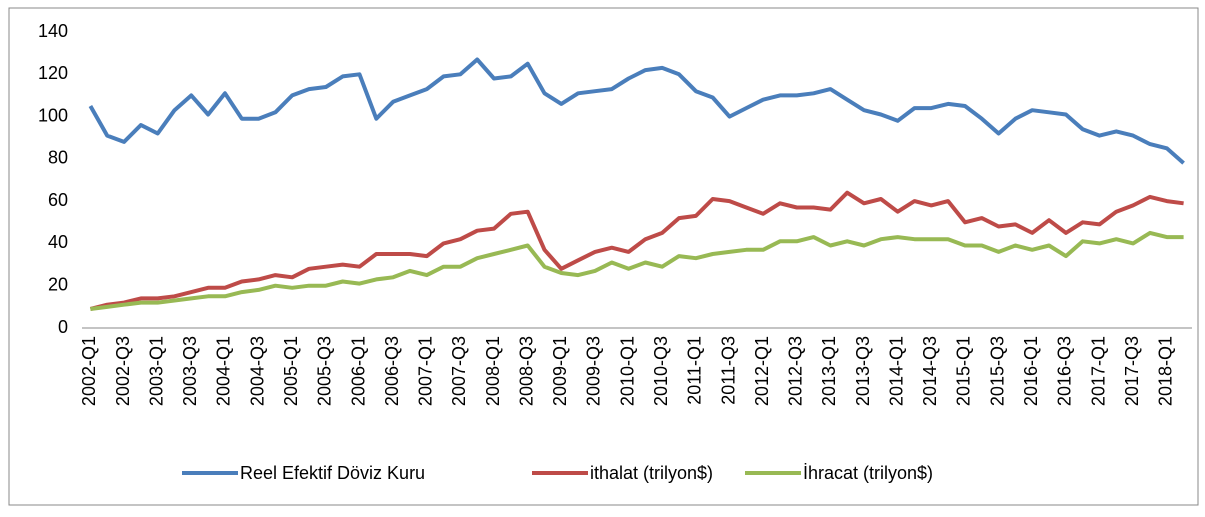 This screenshot has height=517, width=1205. I want to click on x-tick-label: 2014-Q1, so click(896, 371).